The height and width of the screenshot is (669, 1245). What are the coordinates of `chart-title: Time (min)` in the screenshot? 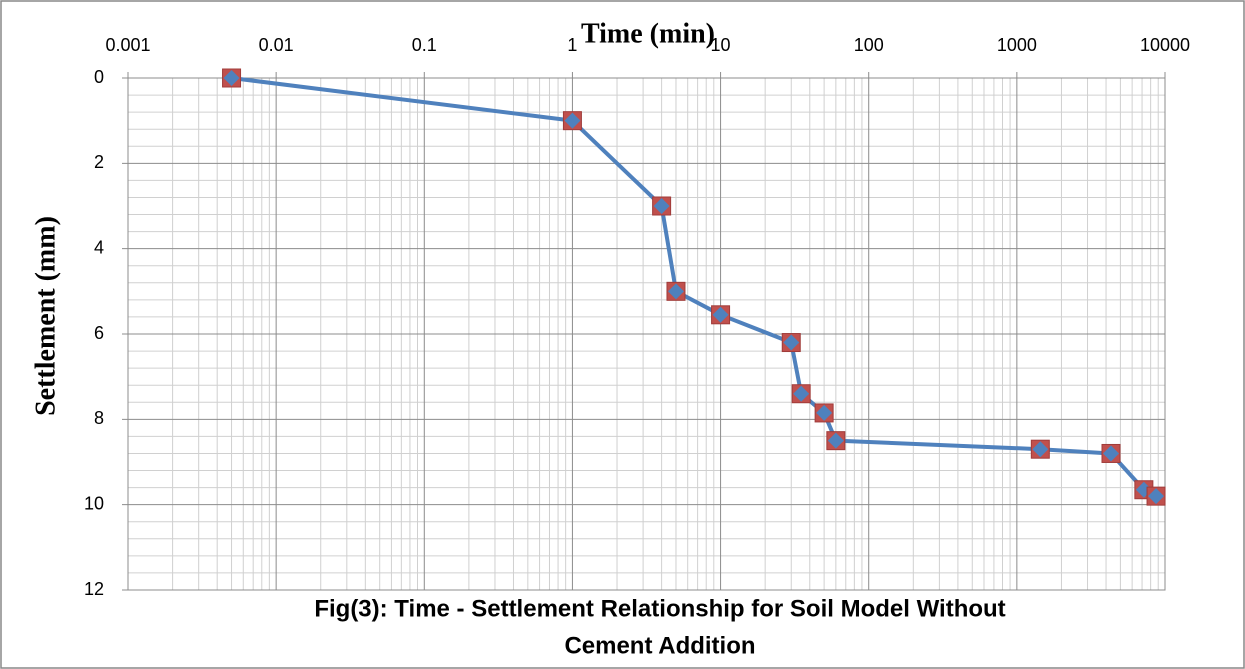 It's located at (648, 33).